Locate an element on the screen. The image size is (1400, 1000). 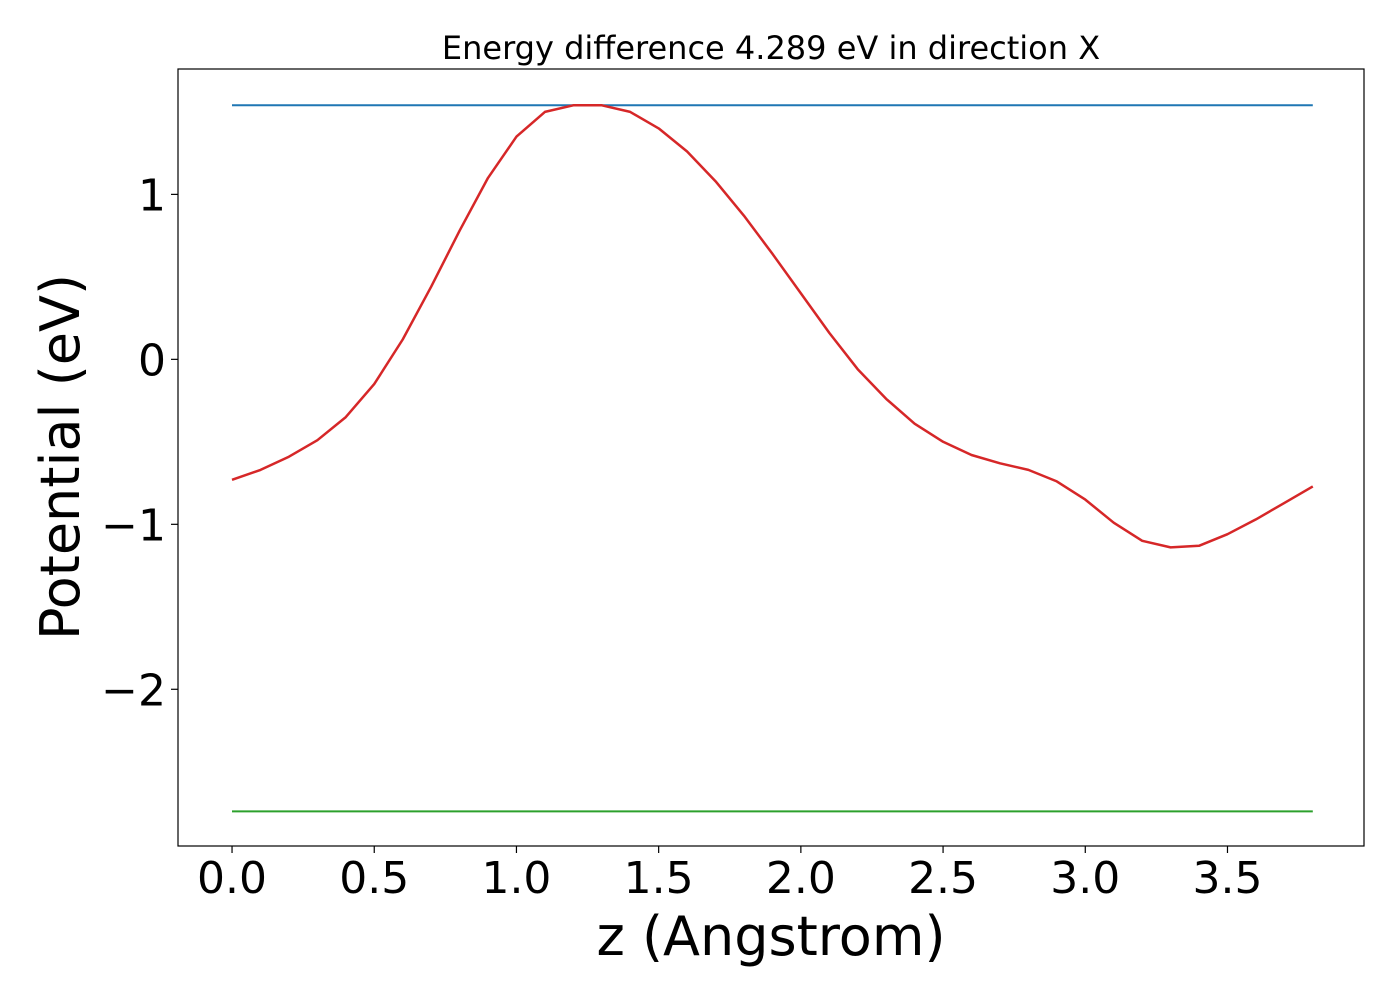
y-tick-label: −1 is located at coordinates (133, 525).